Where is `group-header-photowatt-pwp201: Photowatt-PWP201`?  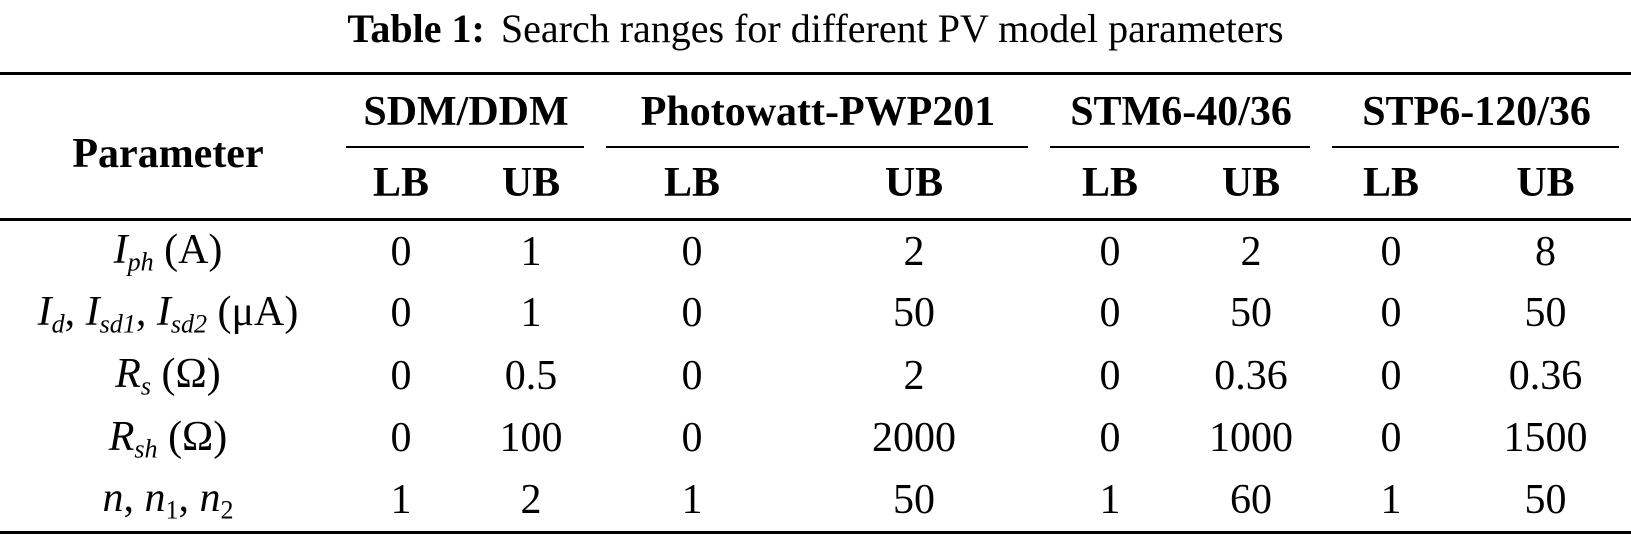 group-header-photowatt-pwp201: Photowatt-PWP201 is located at coordinates (818, 110).